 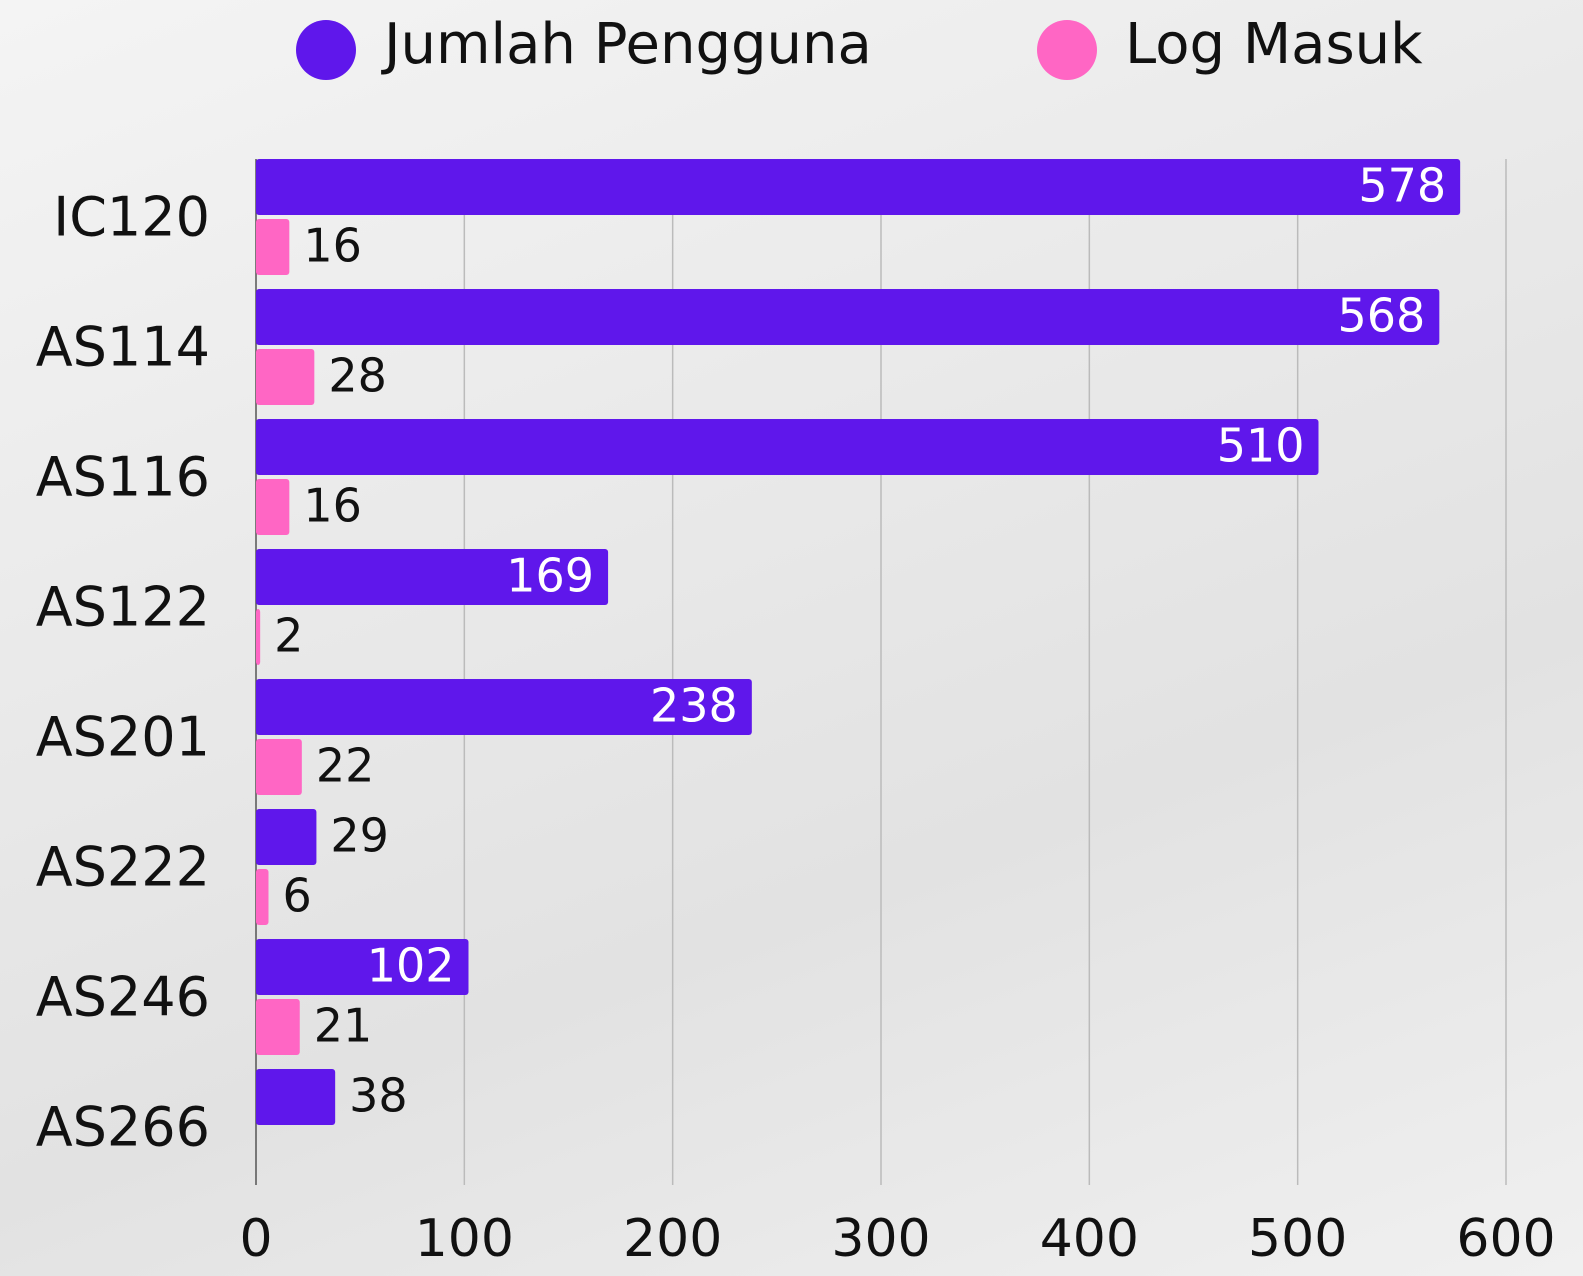 What do you see at coordinates (357, 376) in the screenshot?
I see `value-label: 28` at bounding box center [357, 376].